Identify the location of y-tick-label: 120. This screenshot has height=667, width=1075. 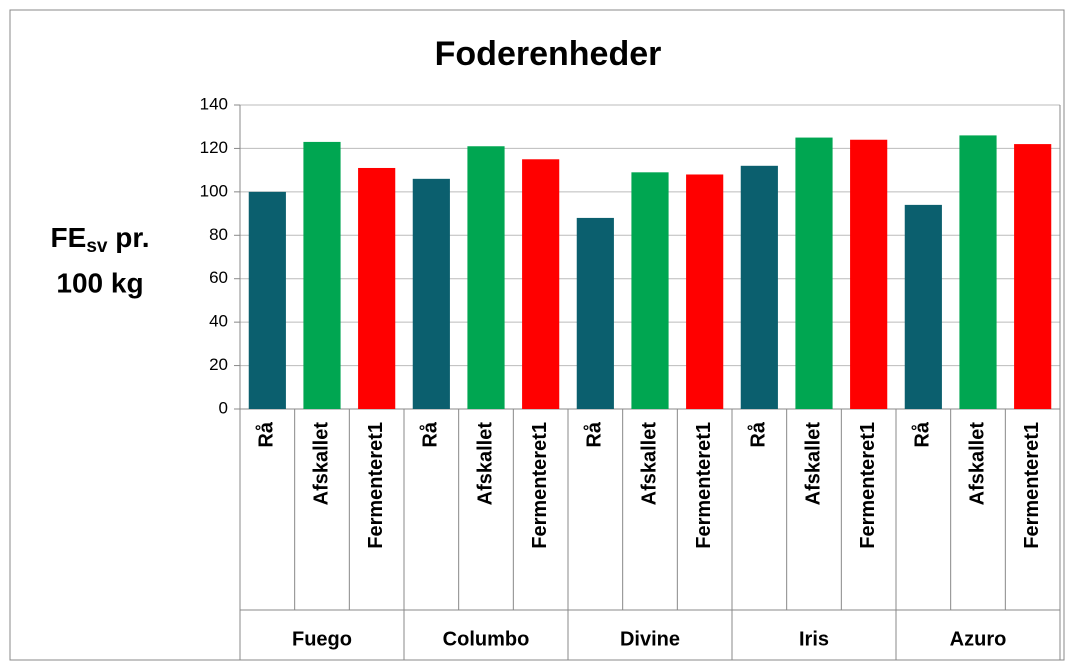
(214, 147).